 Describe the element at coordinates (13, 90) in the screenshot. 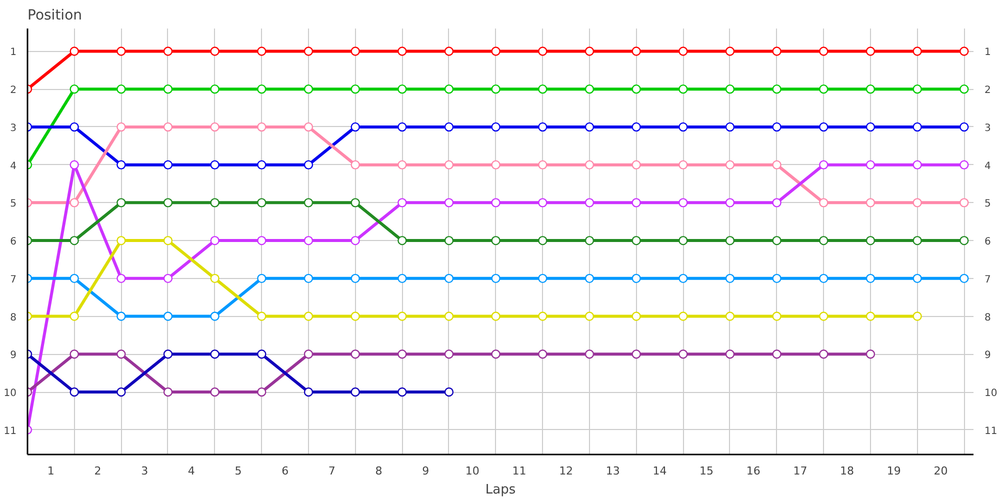

I see `y-tick-label: 2` at that location.